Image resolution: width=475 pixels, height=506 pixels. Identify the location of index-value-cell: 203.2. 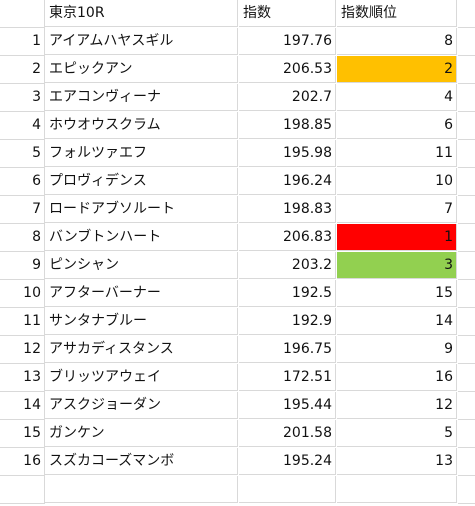
(287, 265).